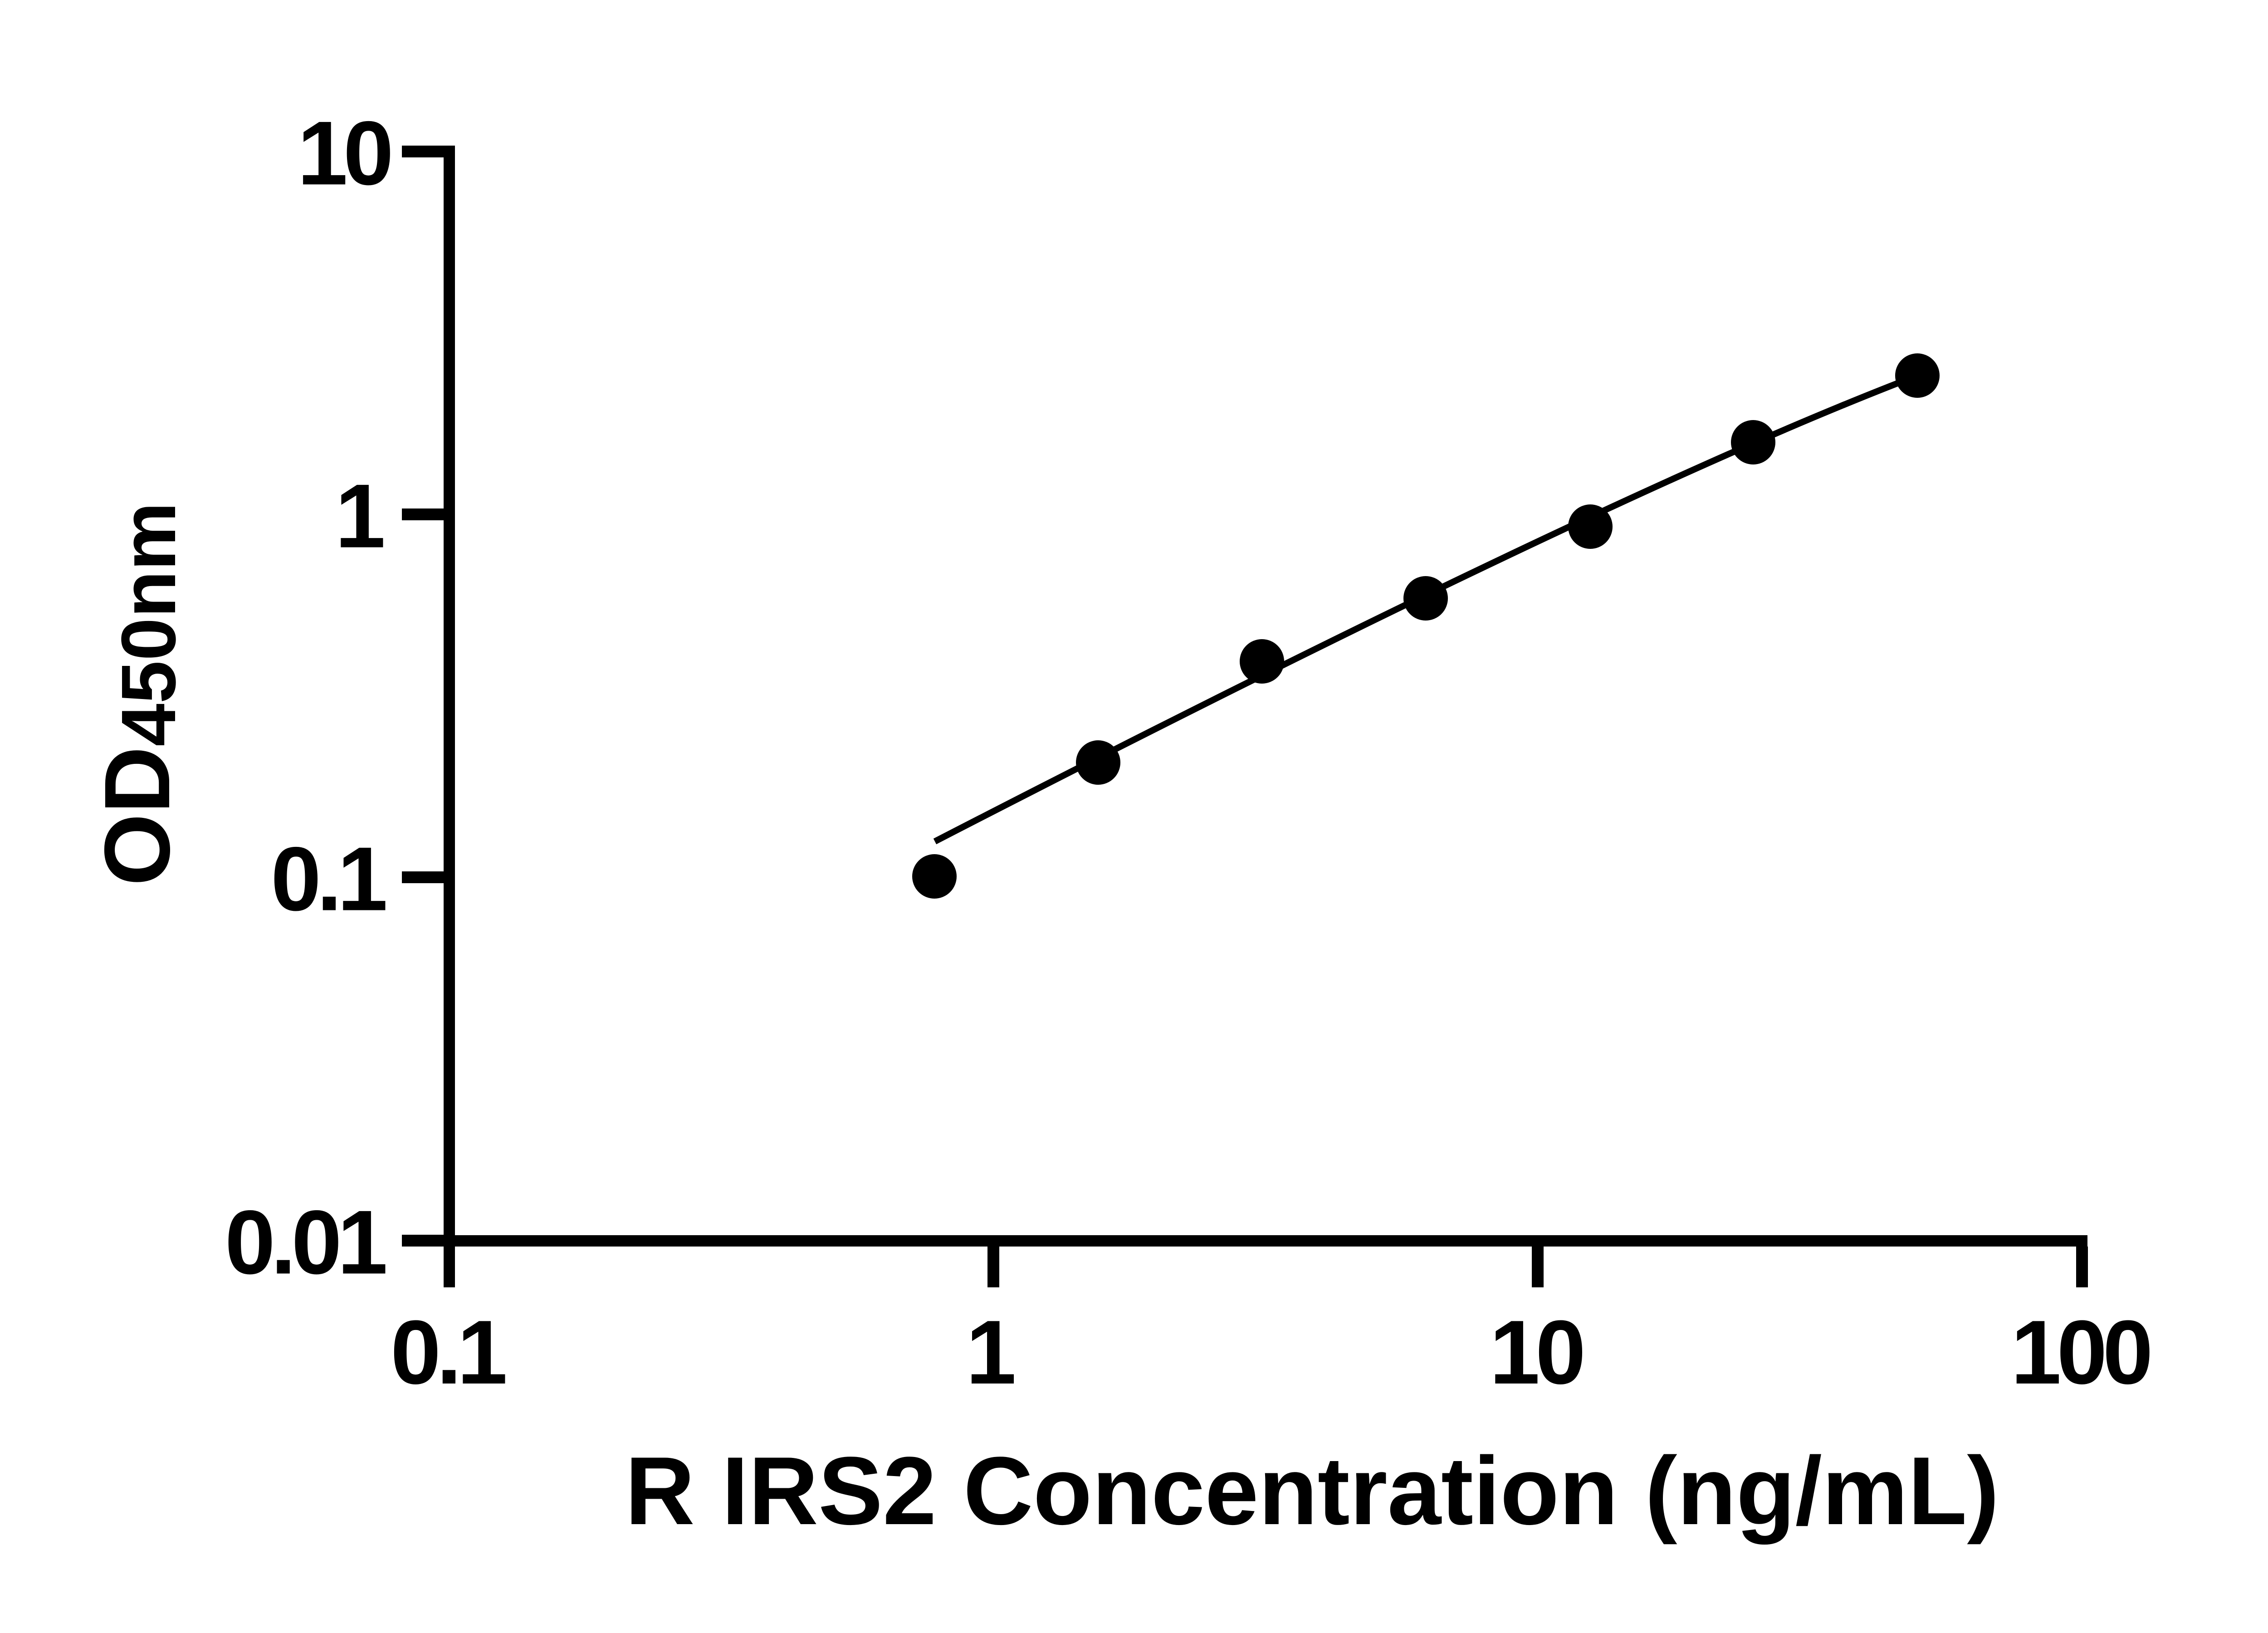 The width and height of the screenshot is (2268, 1633). Describe the element at coordinates (2081, 1352) in the screenshot. I see `svg-text: 100` at that location.